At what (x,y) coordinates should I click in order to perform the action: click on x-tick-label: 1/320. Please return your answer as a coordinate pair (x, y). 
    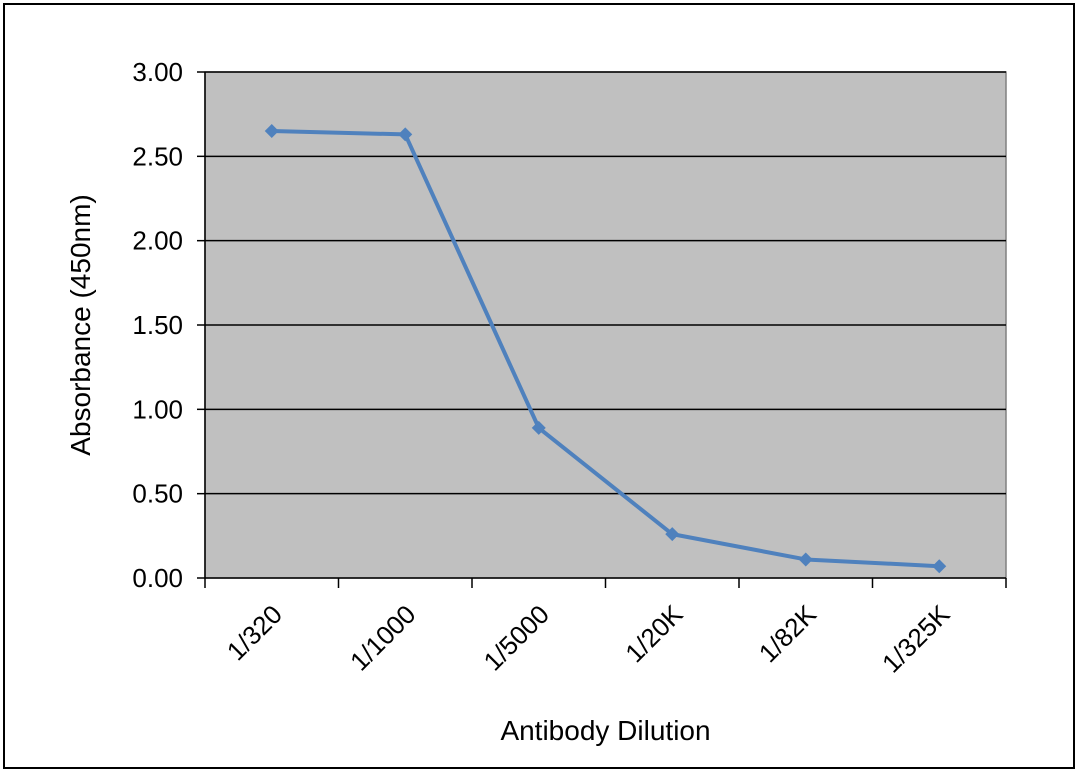
    Looking at the image, I should click on (254, 632).